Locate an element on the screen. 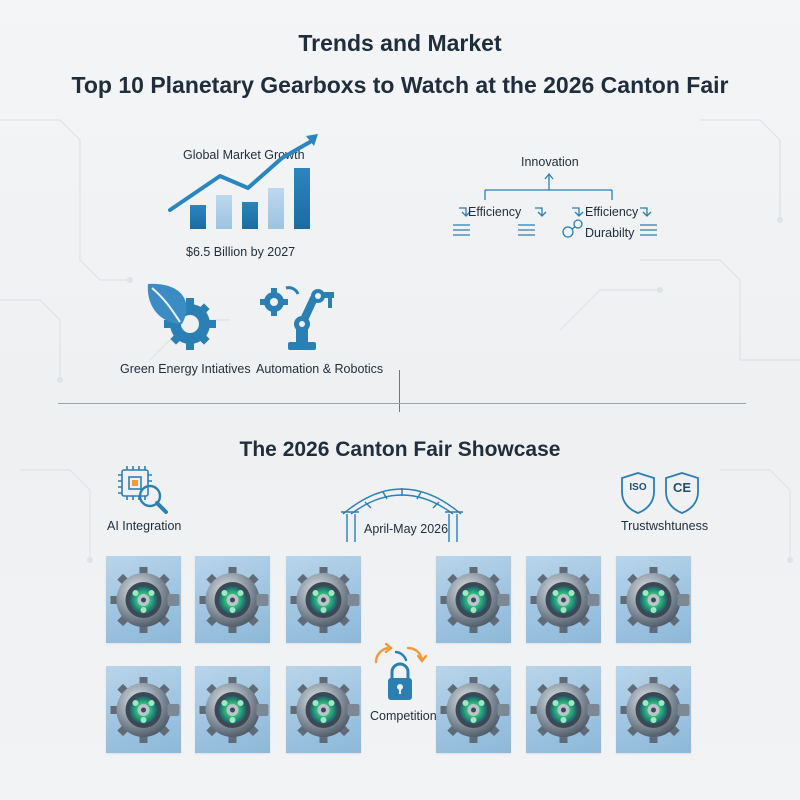 This screenshot has width=800, height=800. certification-shields-icon is located at coordinates (660, 493).